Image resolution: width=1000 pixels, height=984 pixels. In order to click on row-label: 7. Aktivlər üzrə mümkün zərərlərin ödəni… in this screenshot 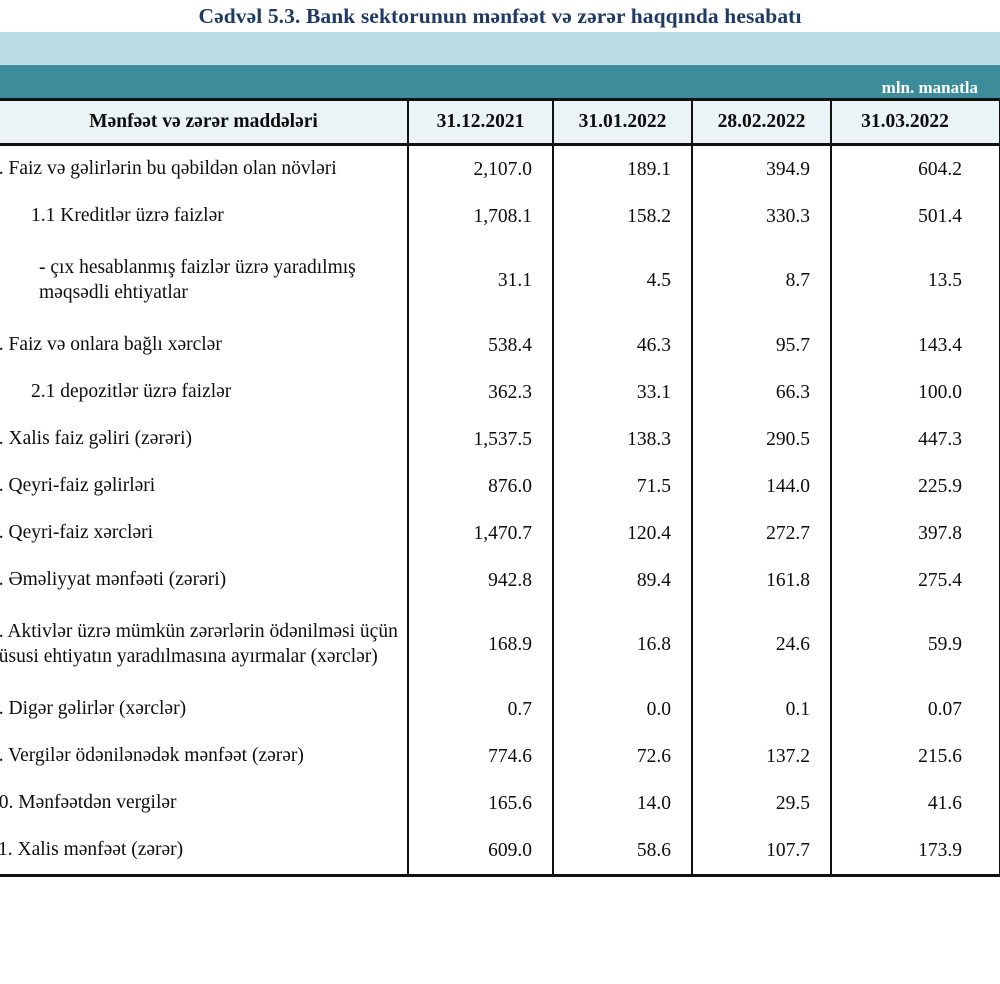, I will do `click(199, 644)`.